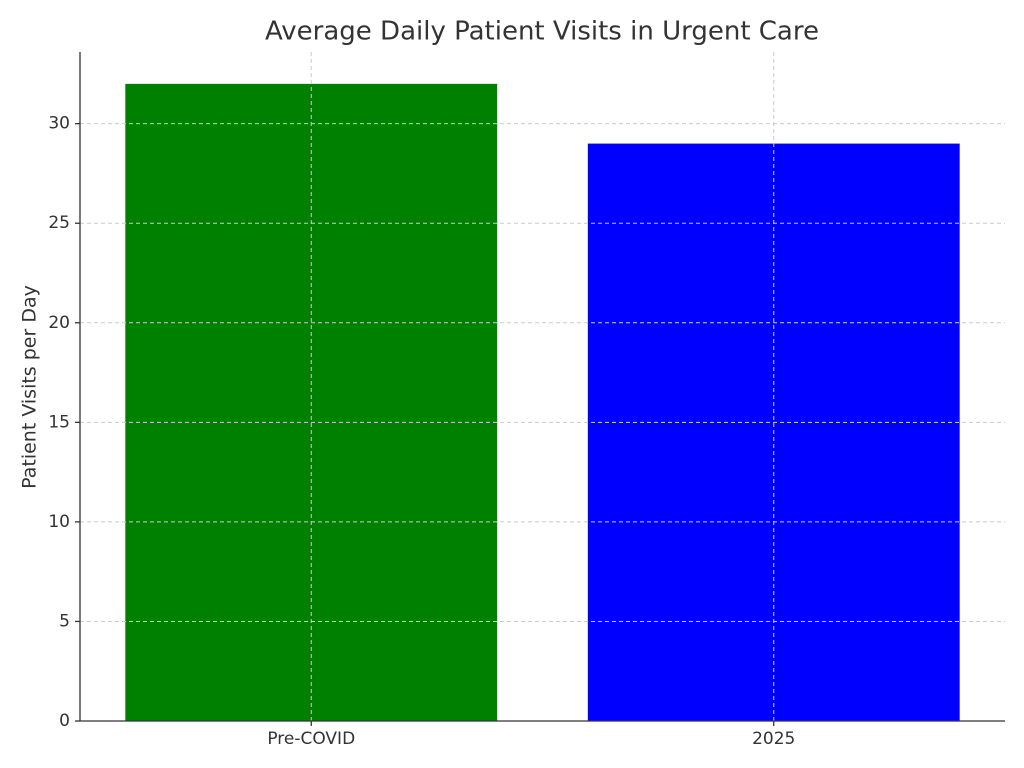 Image resolution: width=1024 pixels, height=768 pixels. Describe the element at coordinates (311, 739) in the screenshot. I see `x-tick-label: Pre-COVID` at that location.